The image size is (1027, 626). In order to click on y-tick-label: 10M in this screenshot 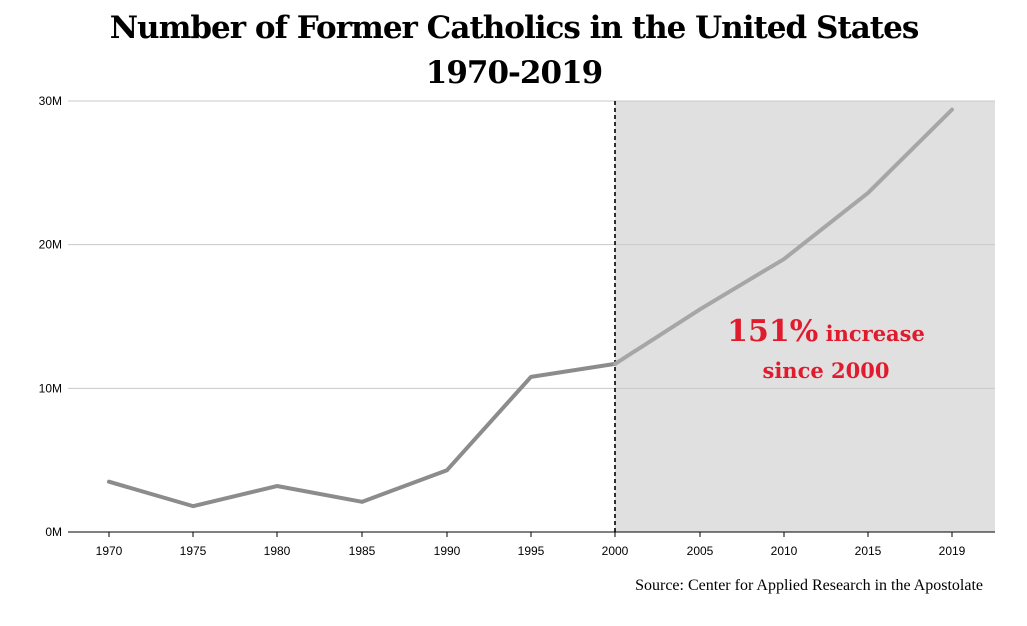, I will do `click(50, 388)`.